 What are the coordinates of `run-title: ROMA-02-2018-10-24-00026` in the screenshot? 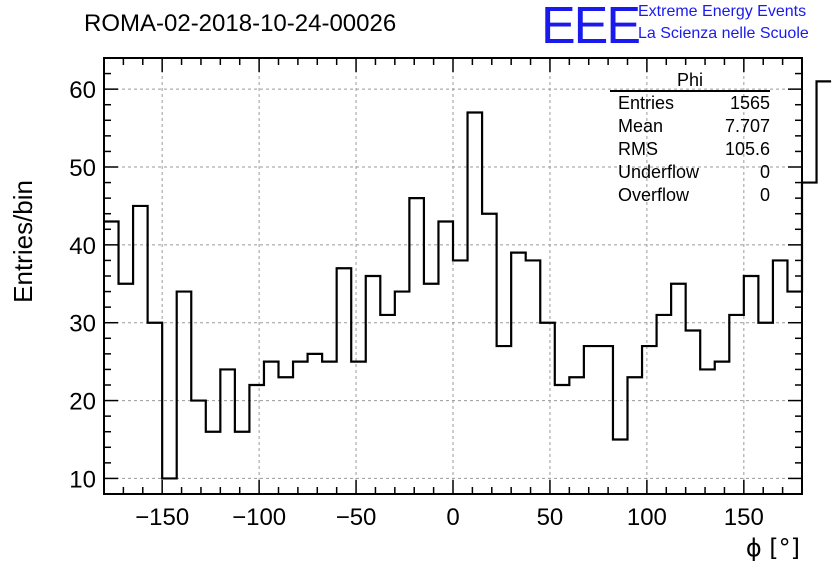 It's located at (240, 23).